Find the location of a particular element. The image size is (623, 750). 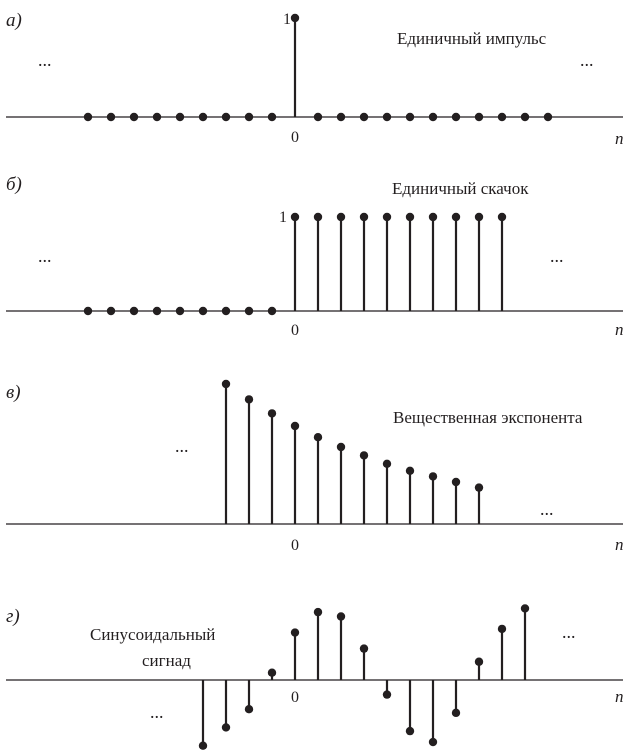

panel-c-title: Вещественная экспонента is located at coordinates (488, 417).